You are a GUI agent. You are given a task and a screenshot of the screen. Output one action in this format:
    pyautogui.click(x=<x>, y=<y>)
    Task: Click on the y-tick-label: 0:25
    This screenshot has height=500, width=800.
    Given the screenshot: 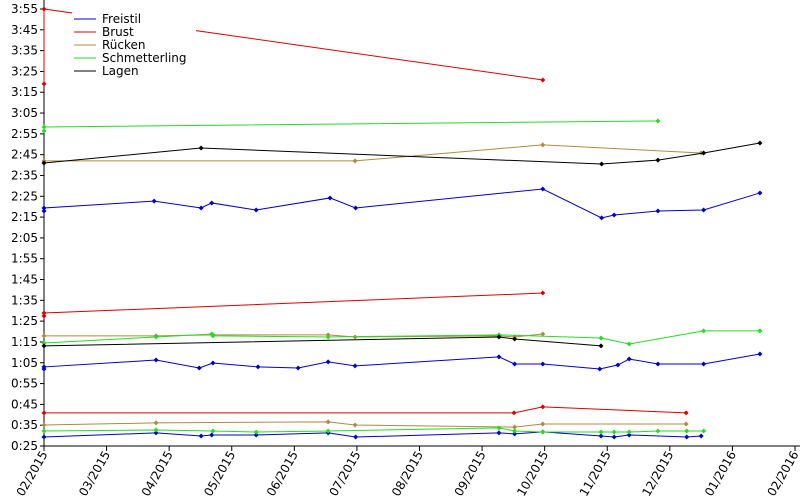 What is the action you would take?
    pyautogui.click(x=24, y=446)
    